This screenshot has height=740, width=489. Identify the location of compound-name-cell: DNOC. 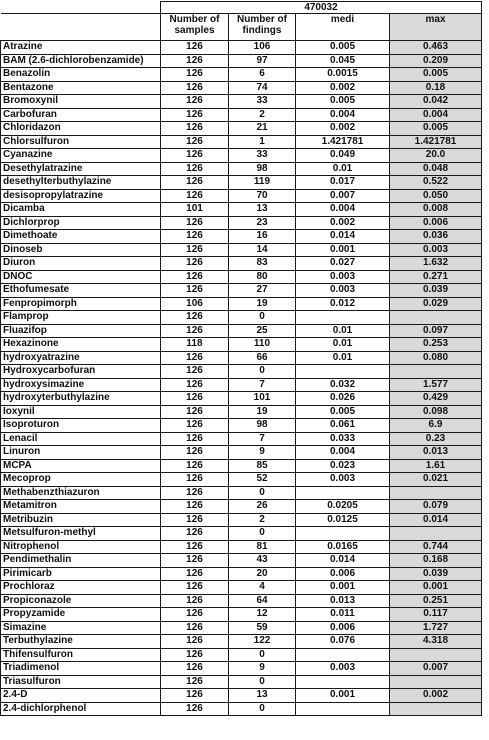
(80, 276).